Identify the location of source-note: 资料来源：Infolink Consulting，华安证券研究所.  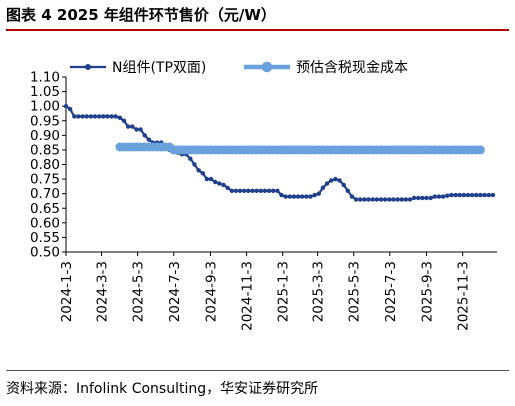
(162, 389).